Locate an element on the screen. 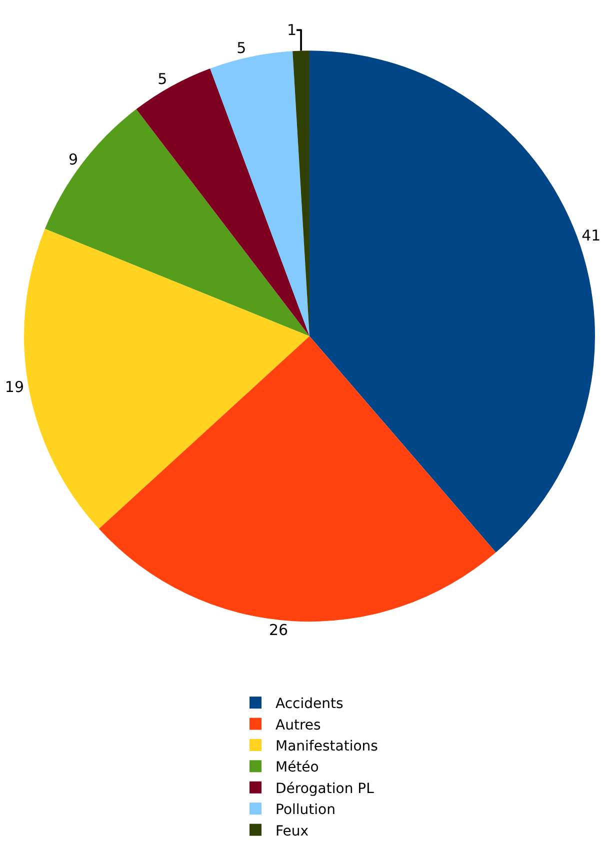 Image resolution: width=615 pixels, height=856 pixels. data-label: 26 is located at coordinates (278, 630).